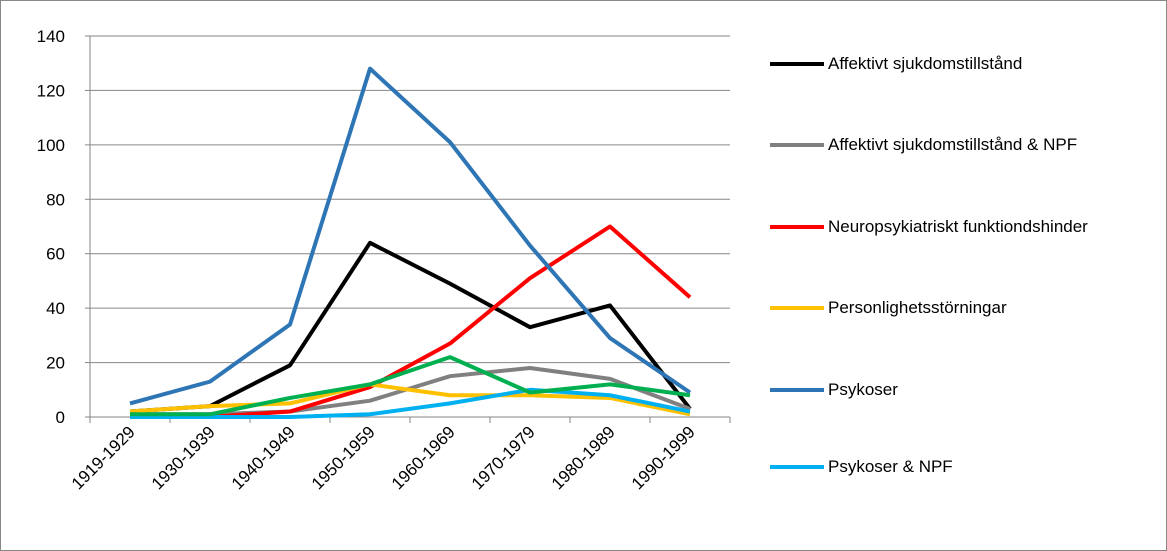 The image size is (1167, 551). I want to click on y-tick-label: 40, so click(55, 308).